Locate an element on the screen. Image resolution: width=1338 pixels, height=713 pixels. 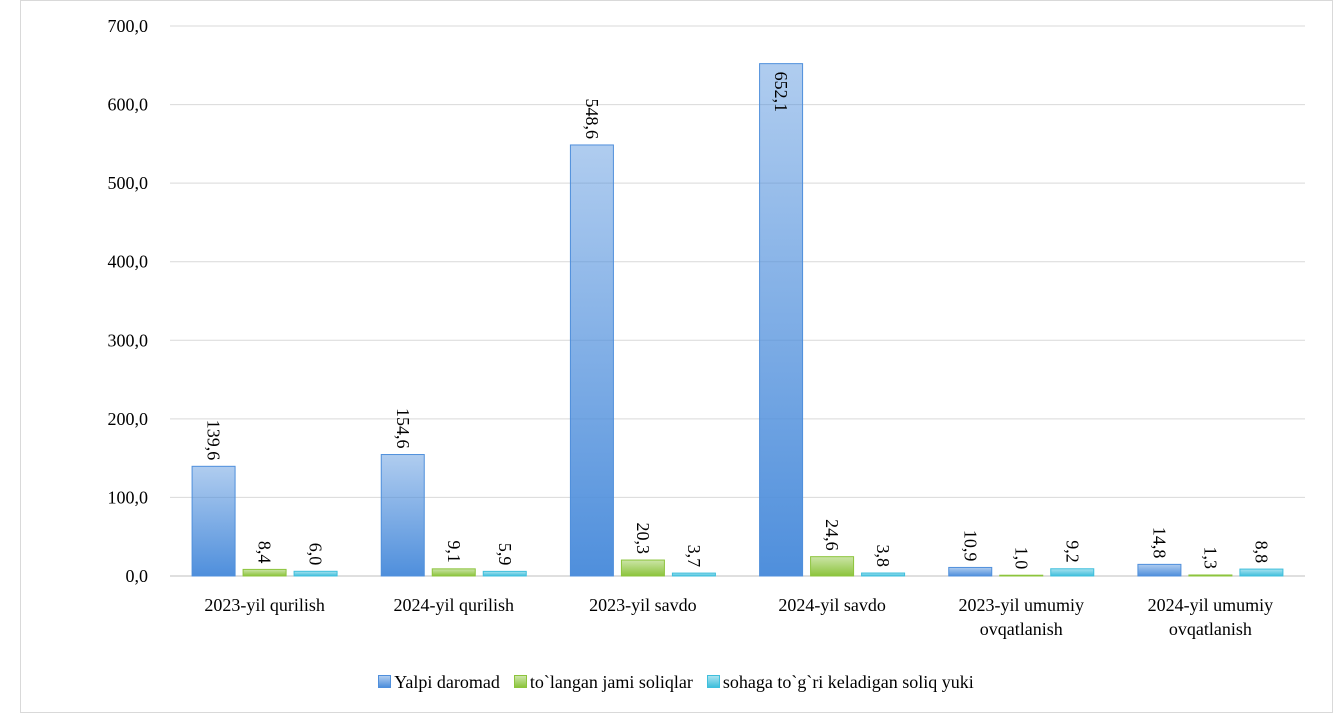
data-label: 14,8 is located at coordinates (1159, 543).